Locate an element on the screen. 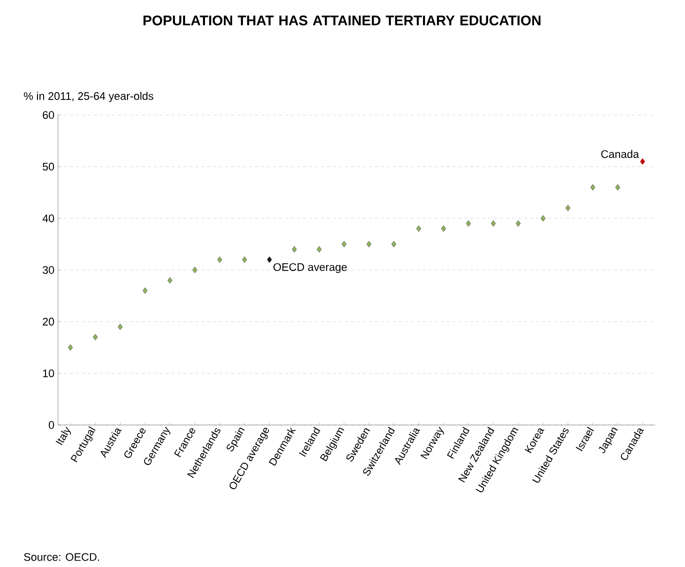 The width and height of the screenshot is (685, 567). chart-subtitle: % in 2011, 25-64 year-olds is located at coordinates (89, 97).